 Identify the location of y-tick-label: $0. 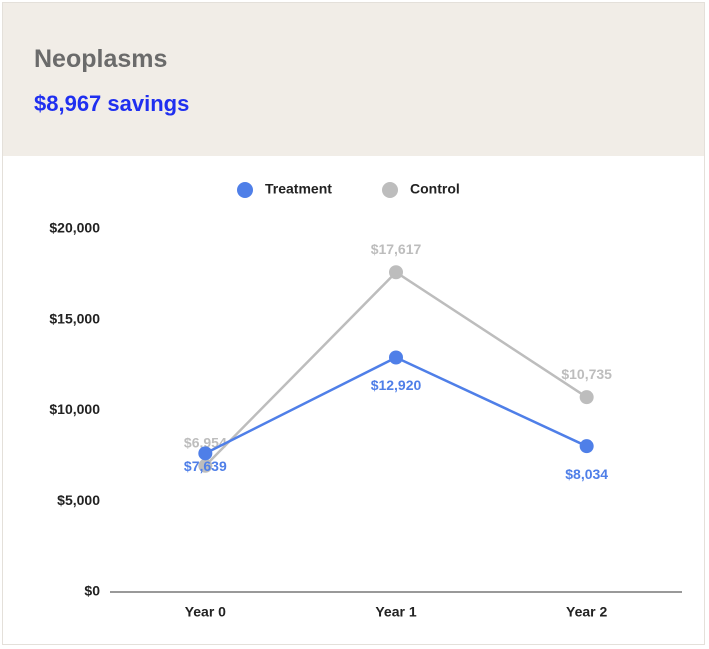
(92, 591).